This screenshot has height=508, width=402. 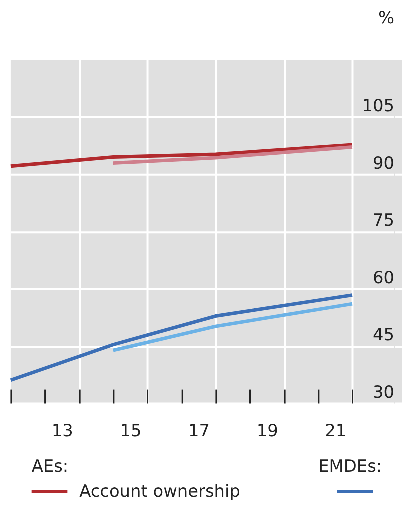 What do you see at coordinates (131, 430) in the screenshot?
I see `x-tick-label: 15` at bounding box center [131, 430].